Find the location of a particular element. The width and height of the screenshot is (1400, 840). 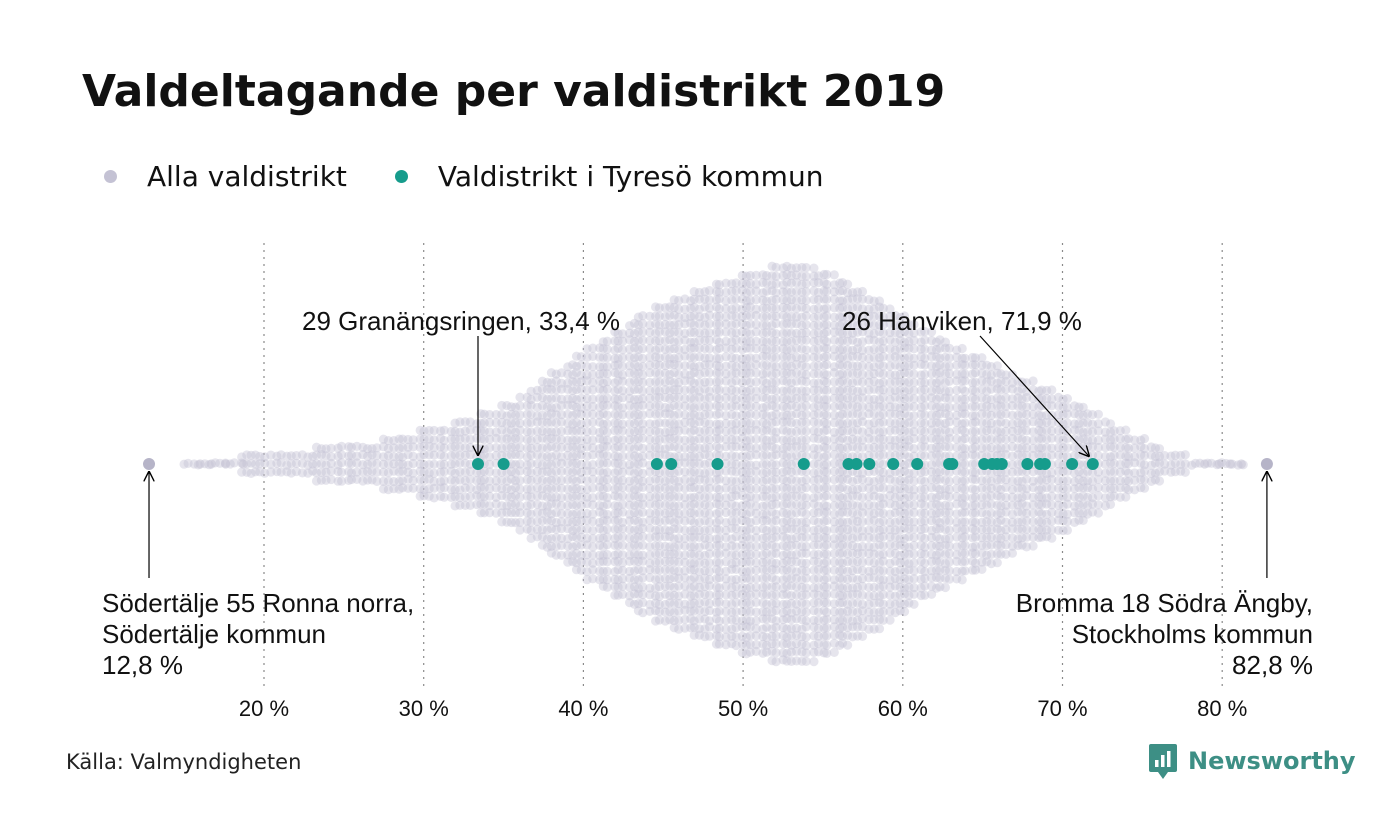

annotation-bromma-line: 82,8 % is located at coordinates (1272, 665).